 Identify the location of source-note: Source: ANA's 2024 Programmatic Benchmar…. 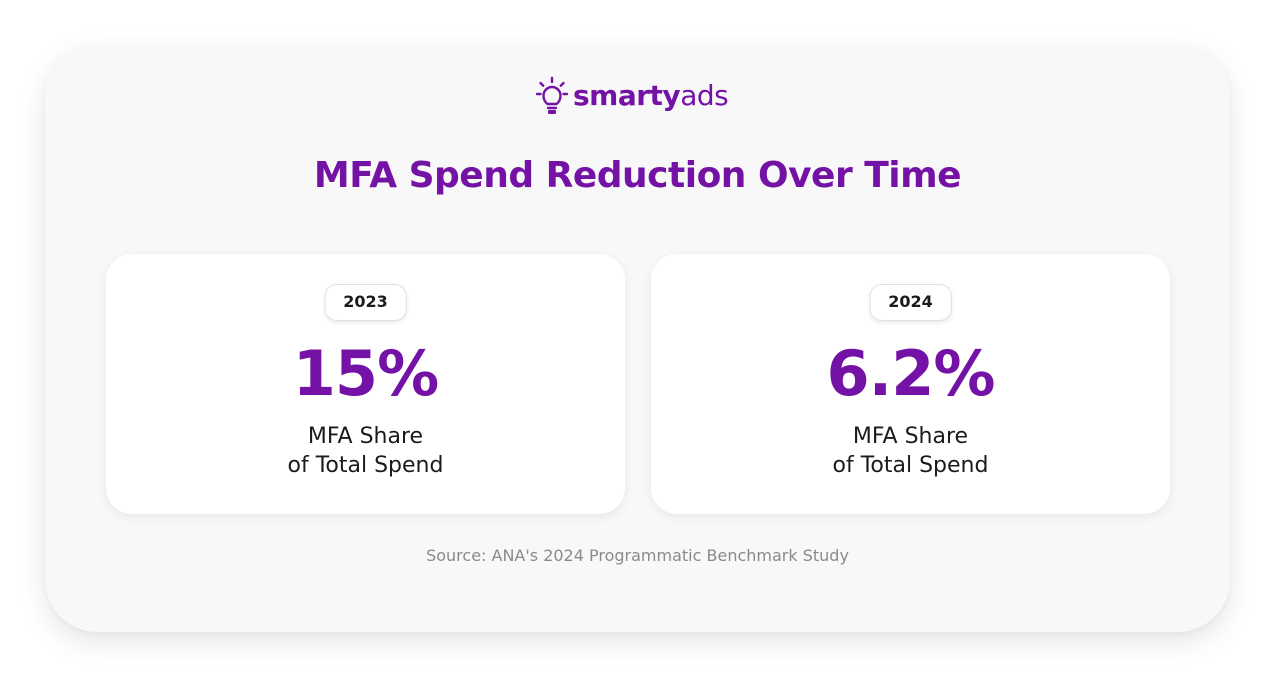
(637, 555).